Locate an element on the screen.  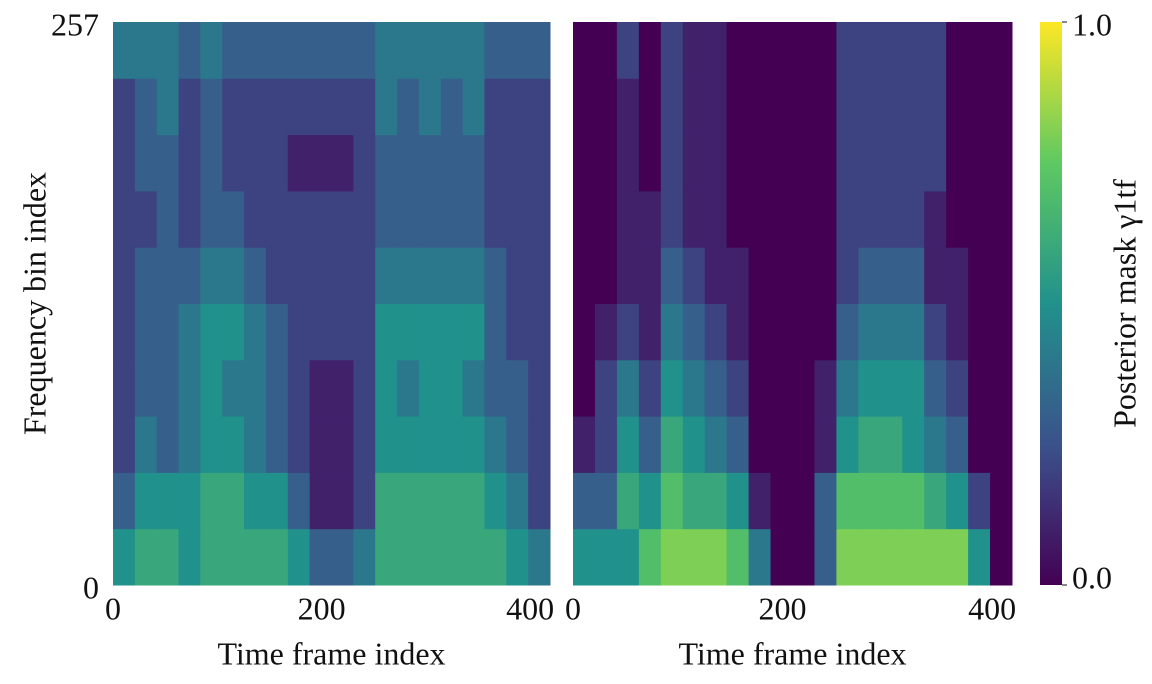
y-axis-label: Frequency bin index is located at coordinates (34, 303).